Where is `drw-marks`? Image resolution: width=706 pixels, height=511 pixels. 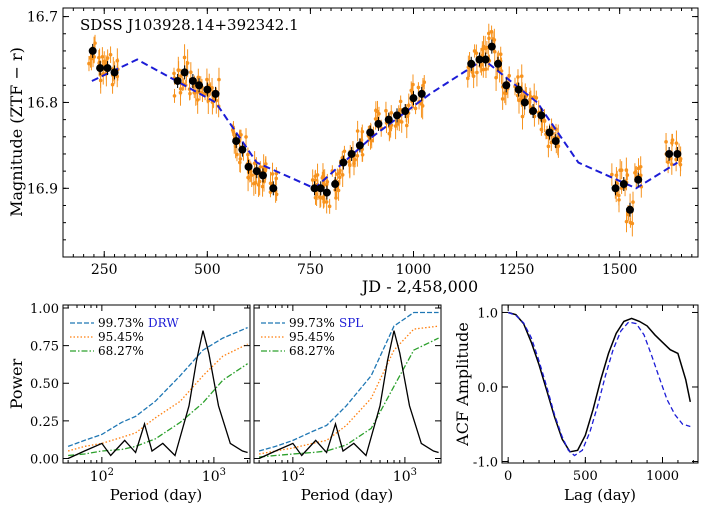
drw-marks is located at coordinates (157, 393).